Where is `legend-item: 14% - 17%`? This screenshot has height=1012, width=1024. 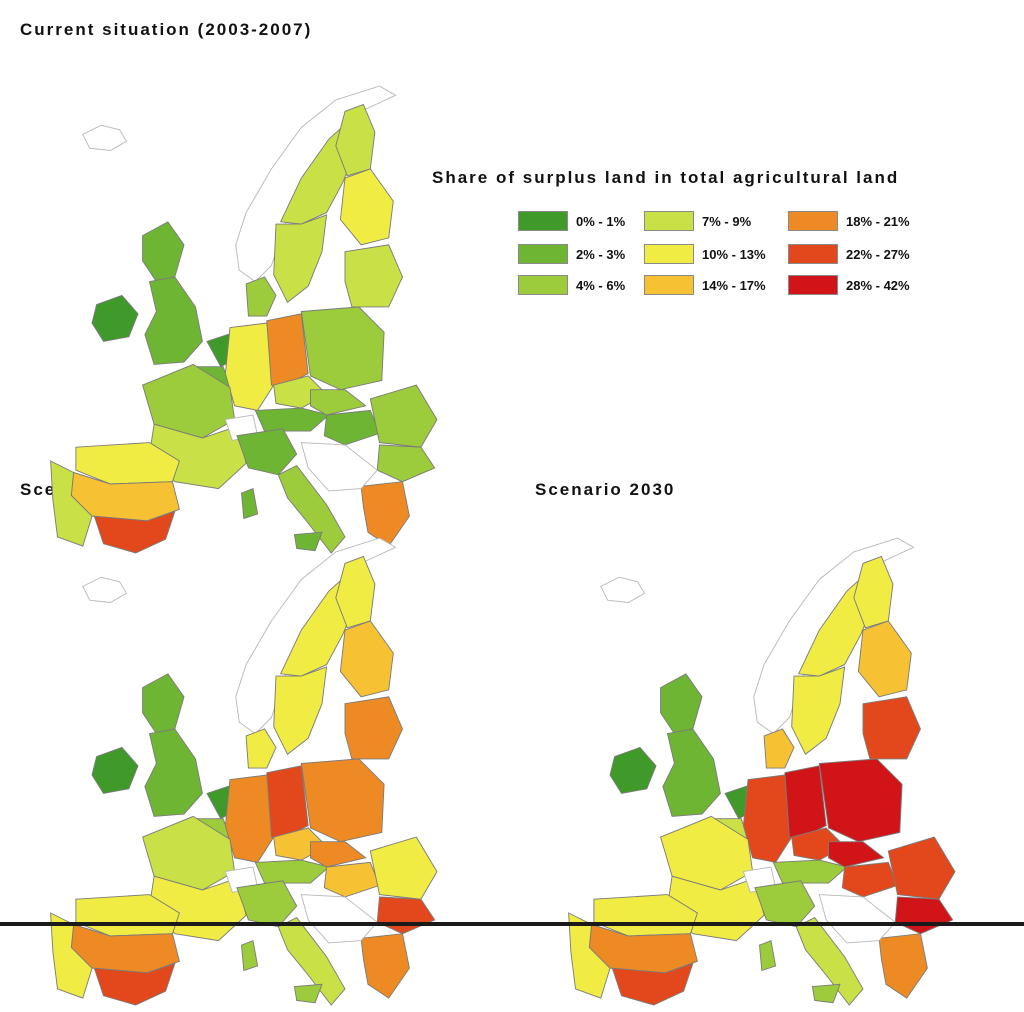 legend-item: 14% - 17% is located at coordinates (705, 285).